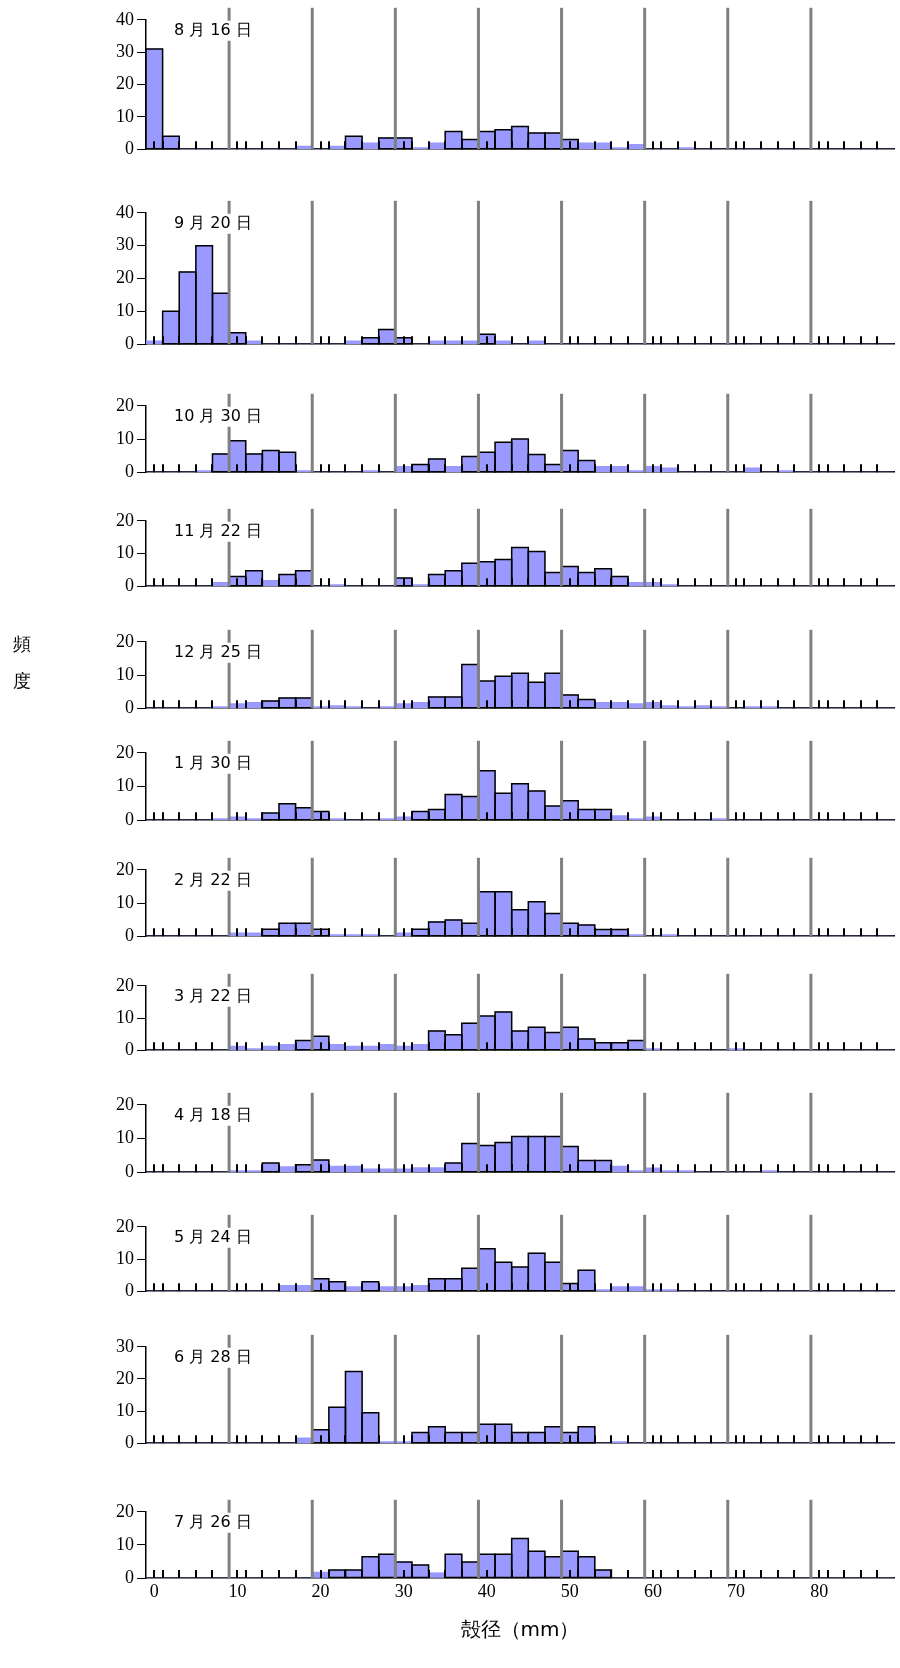 This screenshot has height=1668, width=900. Describe the element at coordinates (486, 1590) in the screenshot. I see `x-tick-label: 40` at that location.